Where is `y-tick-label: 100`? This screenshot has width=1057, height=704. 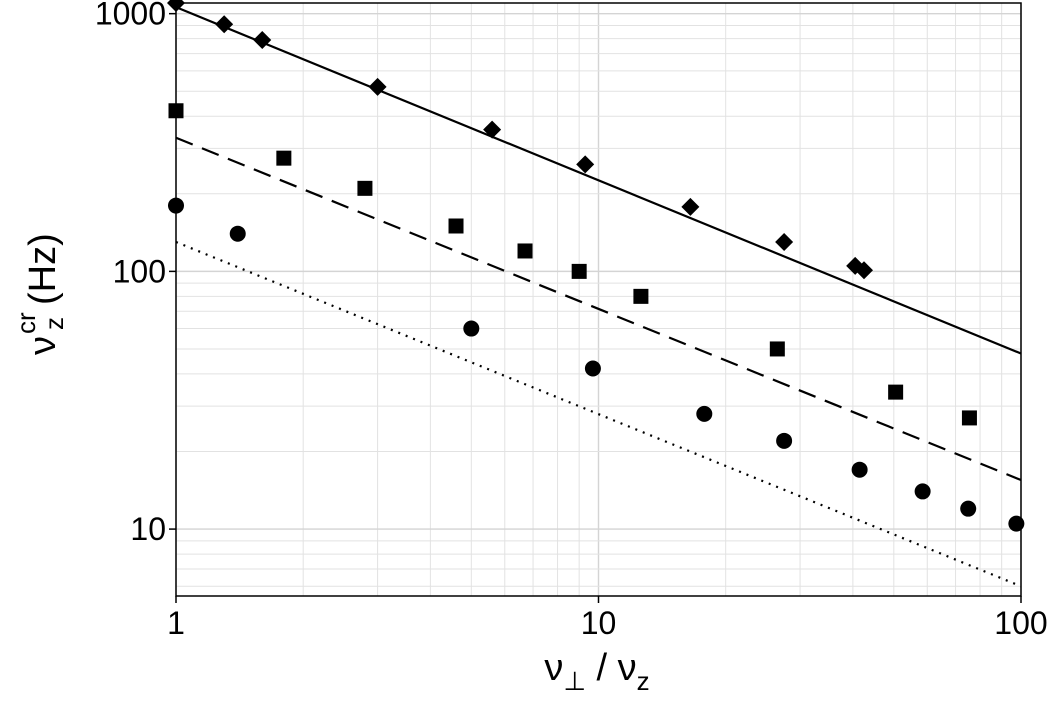 y-tick-label: 100 is located at coordinates (139, 271).